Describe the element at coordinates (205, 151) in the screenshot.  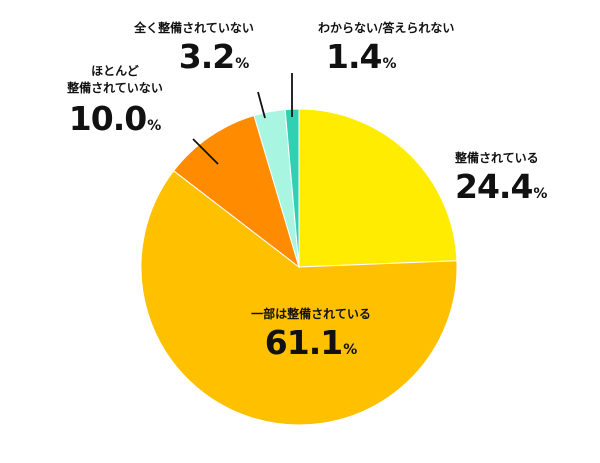
I see `leader-line-rarely` at that location.